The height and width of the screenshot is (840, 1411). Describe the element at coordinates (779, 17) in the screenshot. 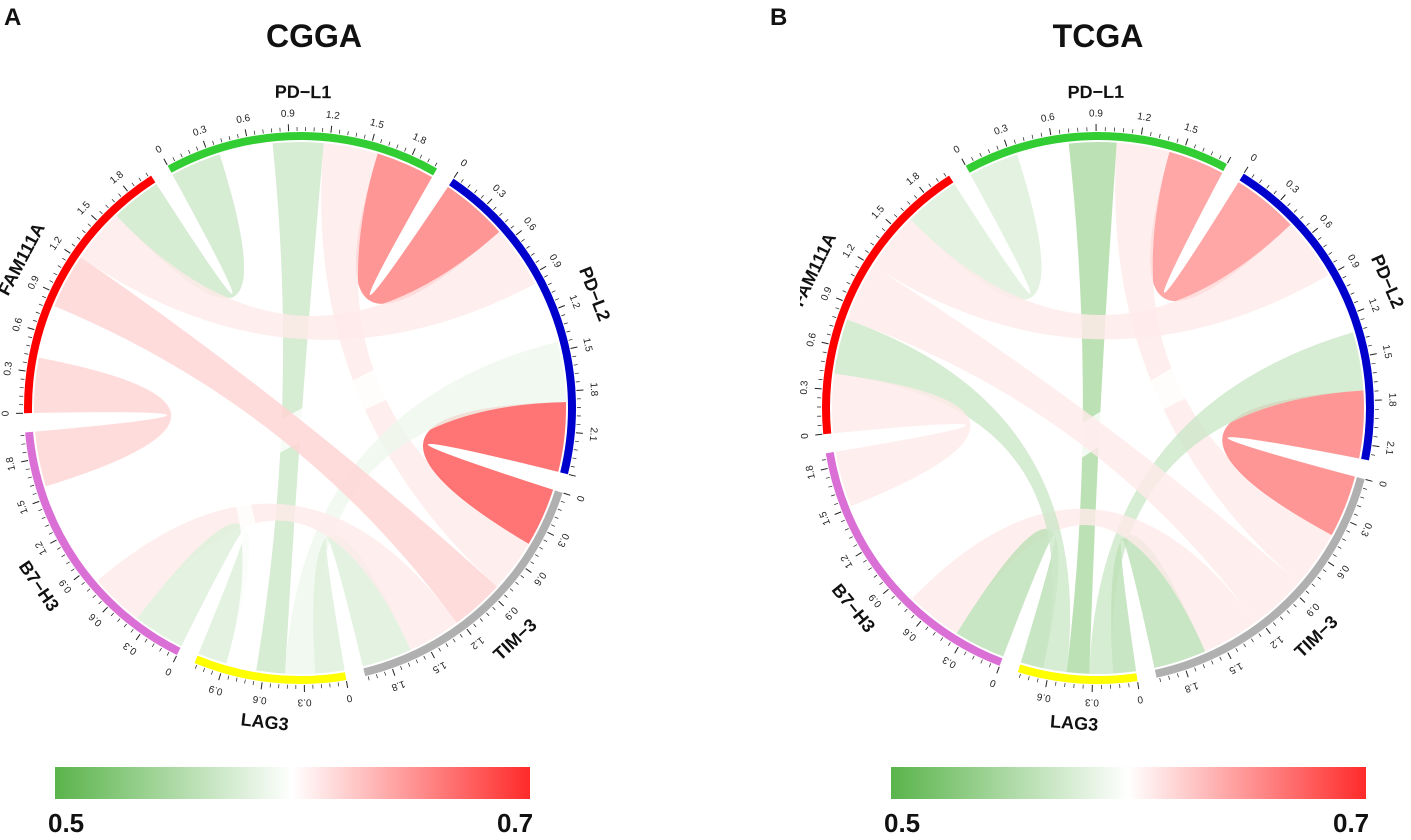

I see `panel-label: B` at that location.